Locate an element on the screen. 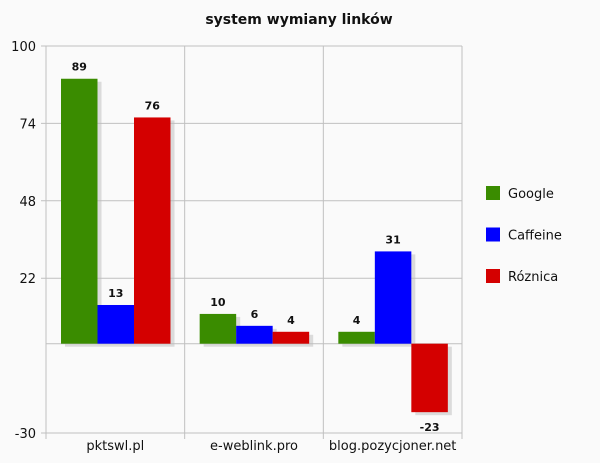 This screenshot has width=600, height=463. legend-label: Google is located at coordinates (531, 194).